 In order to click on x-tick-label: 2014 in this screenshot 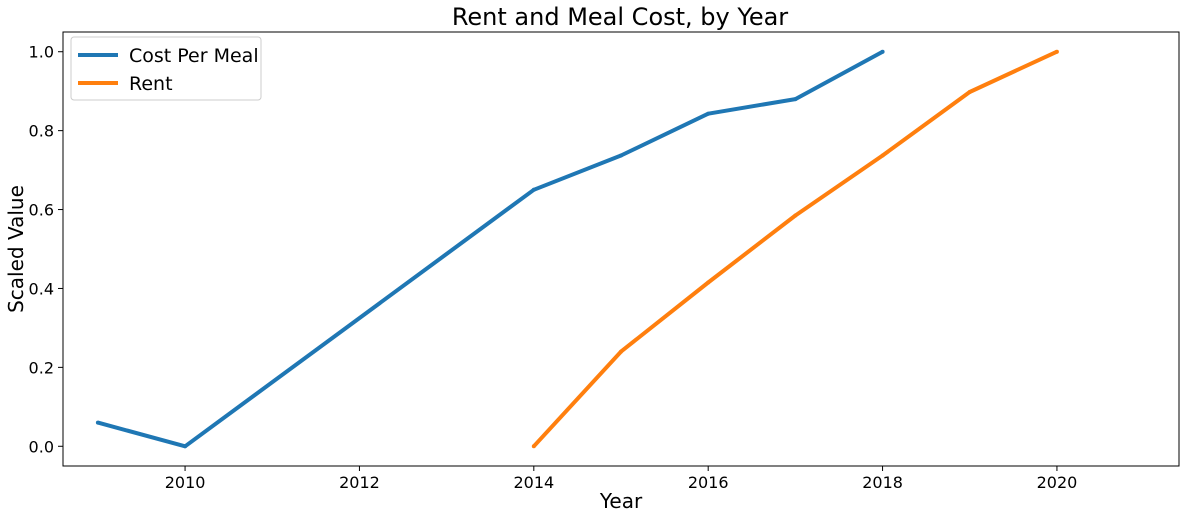, I will do `click(533, 482)`.